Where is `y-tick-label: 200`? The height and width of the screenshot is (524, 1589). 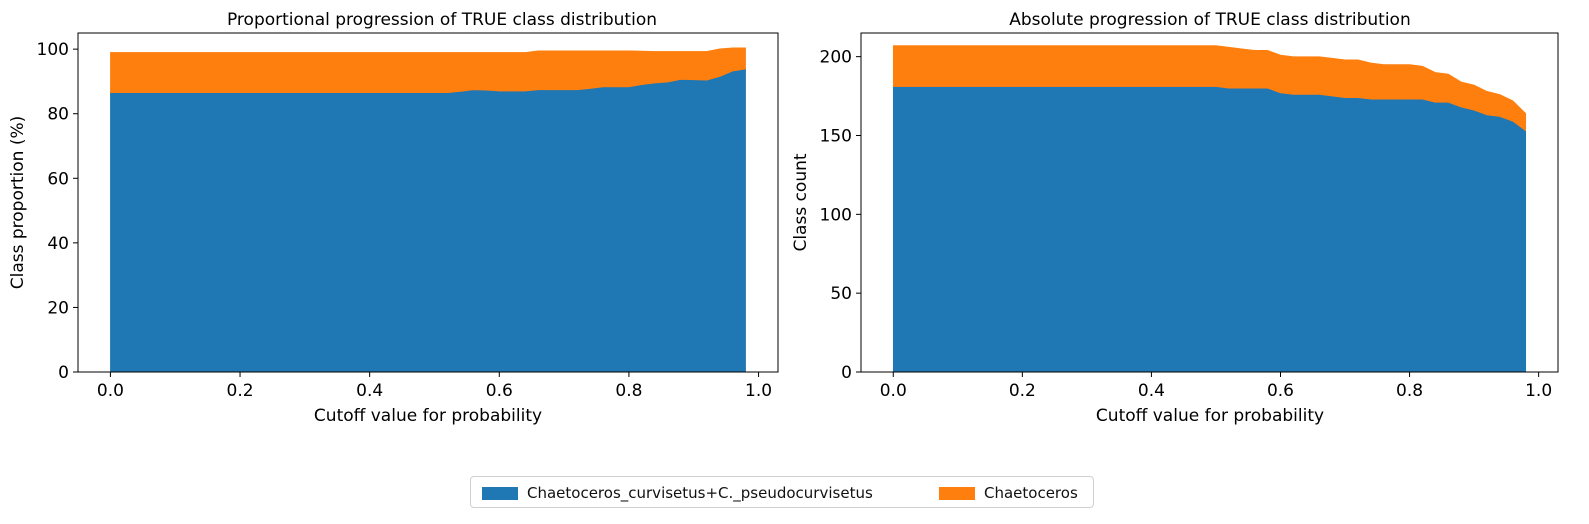 y-tick-label: 200 is located at coordinates (836, 58).